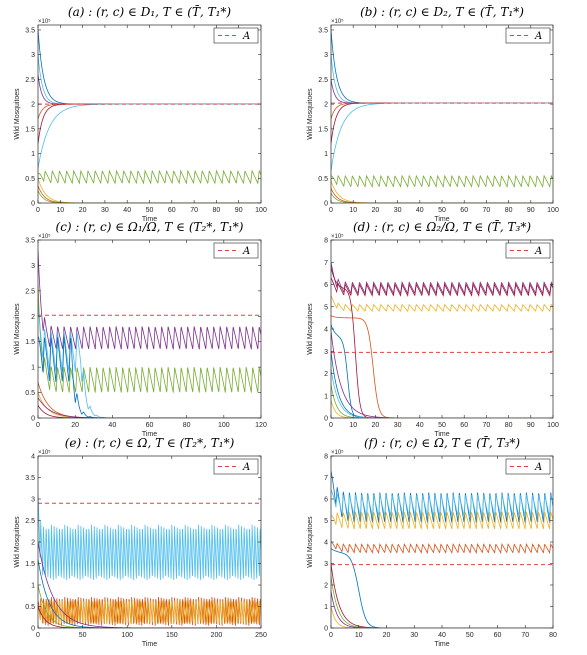 The height and width of the screenshot is (655, 587). What do you see at coordinates (150, 227) in the screenshot?
I see `panel-title: (c) : (r, c) ∈ Ω₁/Ω, T ∈ (T₂*, T₁*)` at bounding box center [150, 227].